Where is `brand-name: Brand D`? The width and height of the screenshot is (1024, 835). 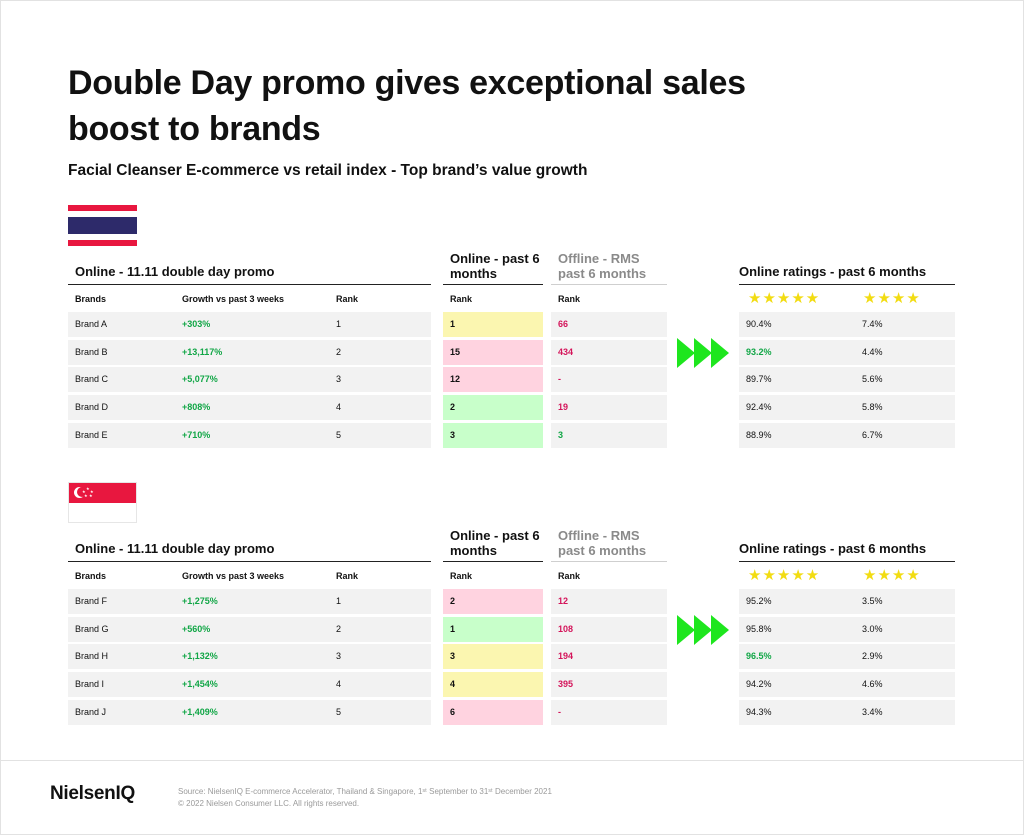
brand-name: Brand D is located at coordinates (92, 407).